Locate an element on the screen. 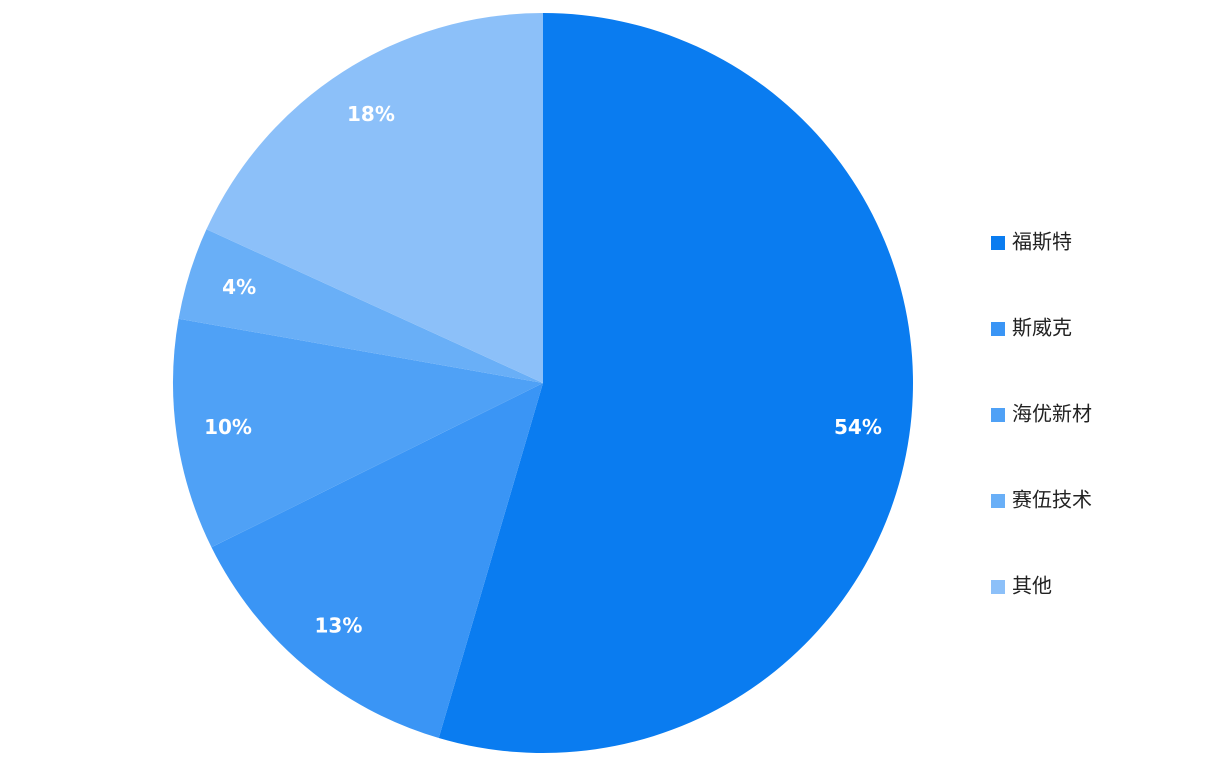  value-label: 18% is located at coordinates (371, 114).